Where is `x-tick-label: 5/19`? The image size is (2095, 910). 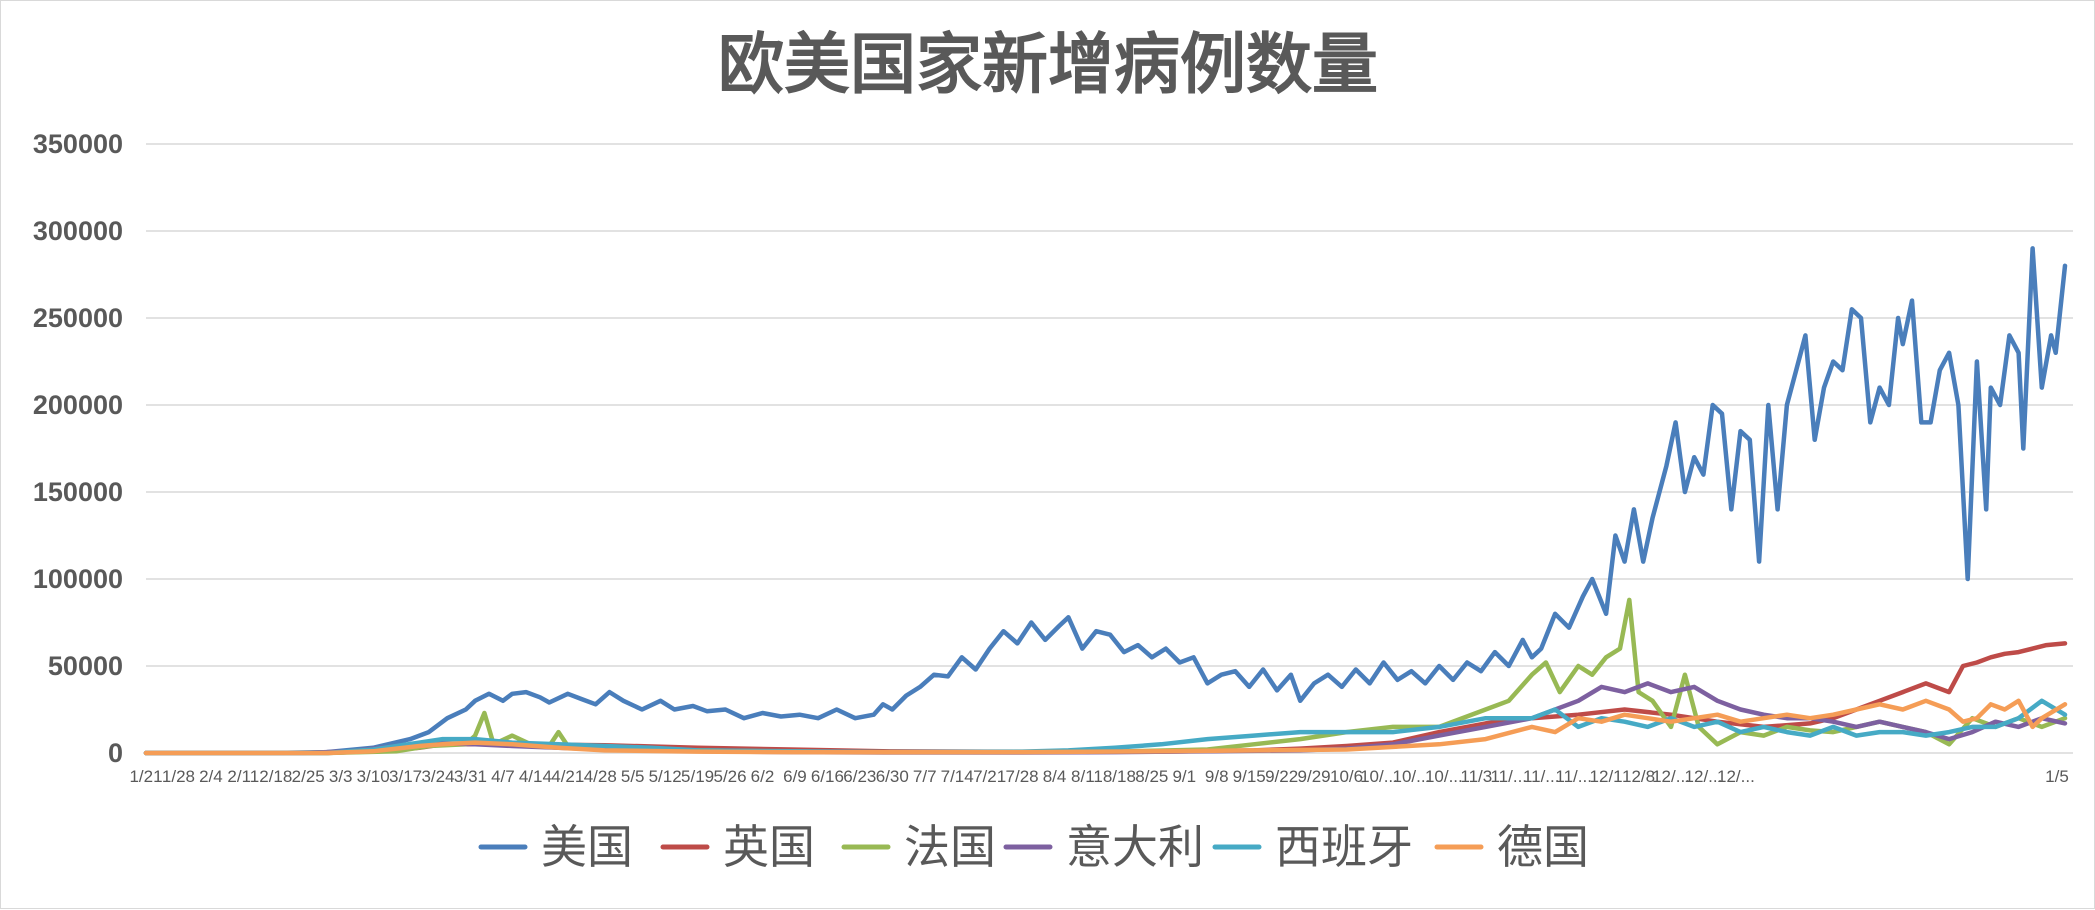 x-tick-label: 5/19 is located at coordinates (697, 776).